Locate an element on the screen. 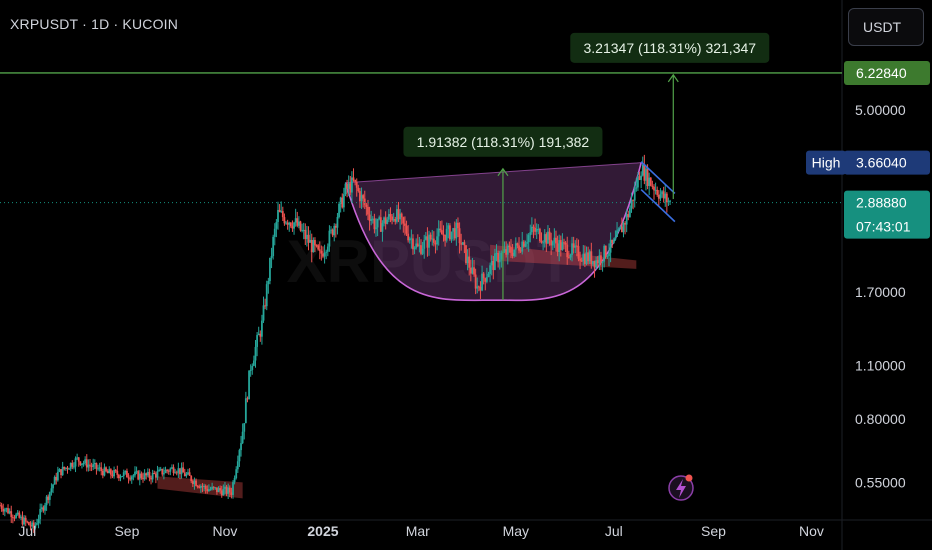 Image resolution: width=932 pixels, height=550 pixels. cup-rim-line is located at coordinates (493, 173).